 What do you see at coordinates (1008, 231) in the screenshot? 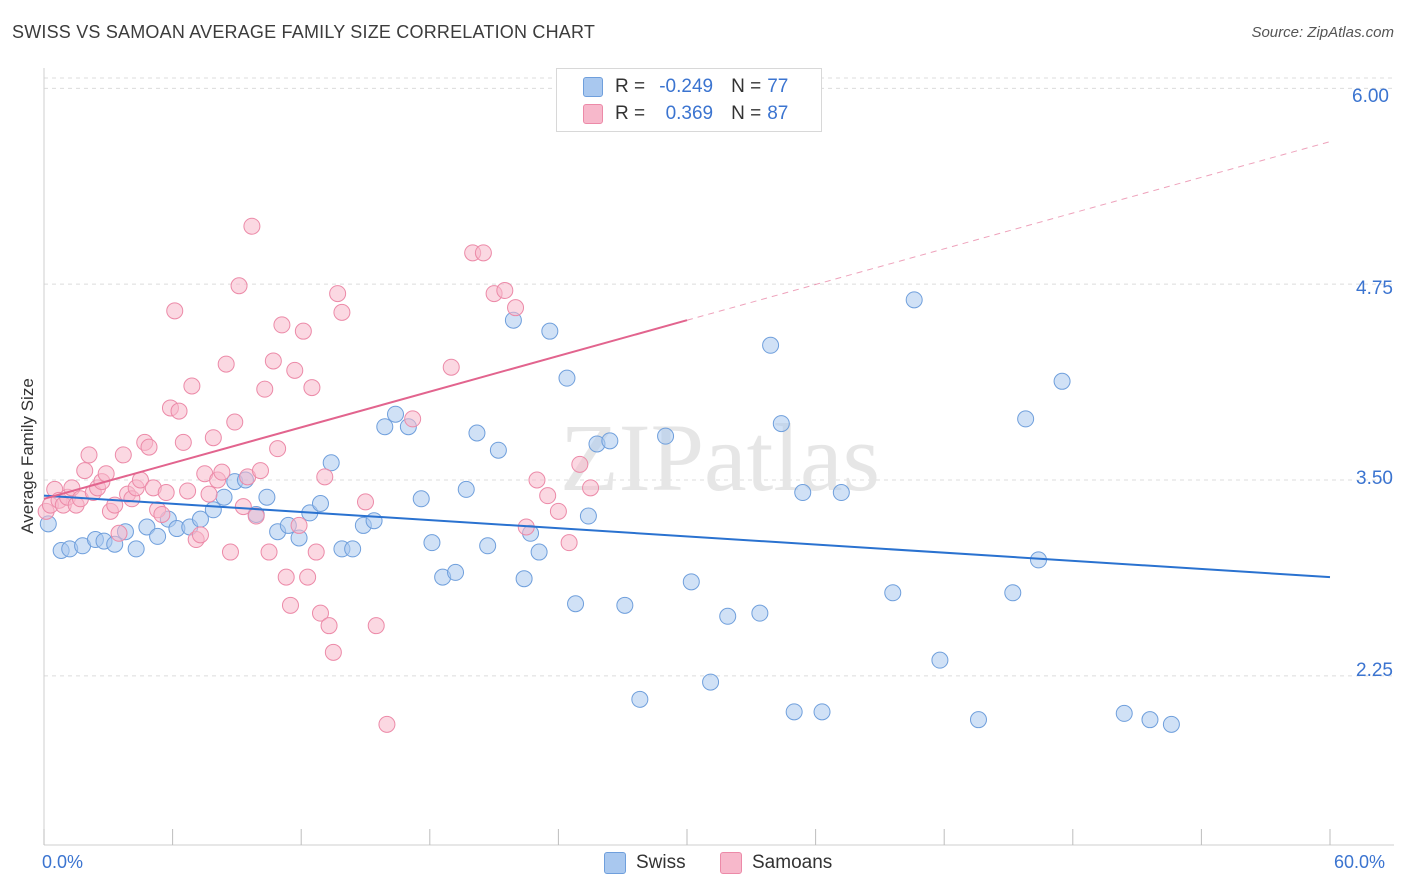
I see `samoan-trend-extension` at bounding box center [1008, 231].